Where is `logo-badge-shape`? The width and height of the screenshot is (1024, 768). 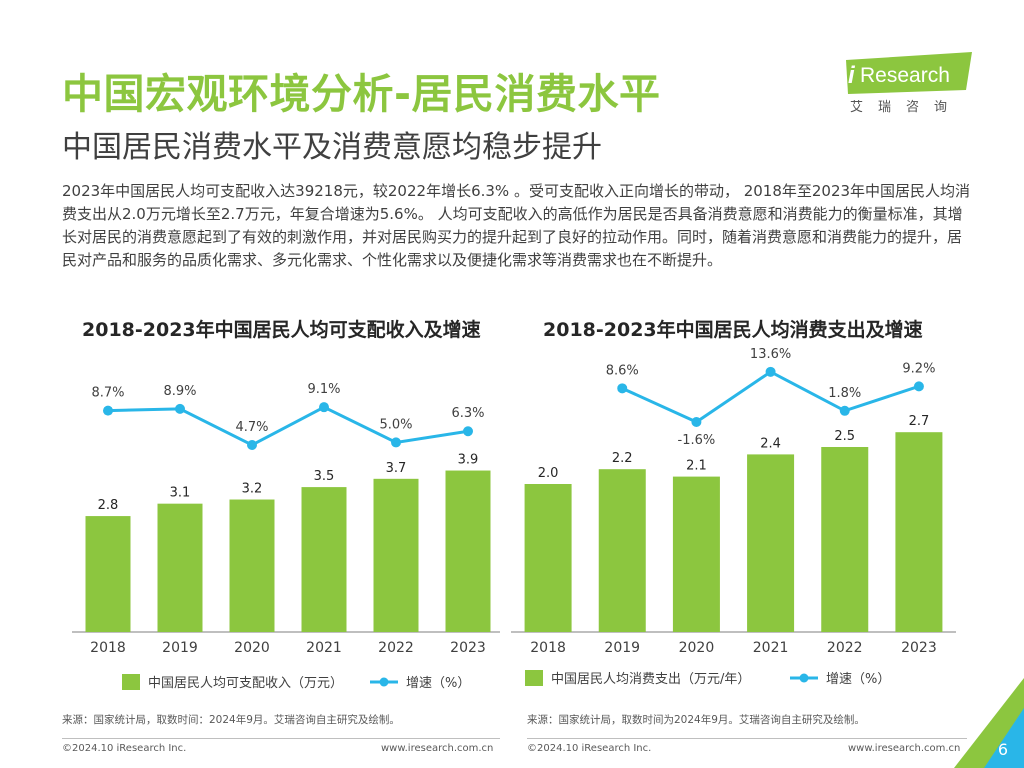
logo-badge-shape is located at coordinates (909, 73).